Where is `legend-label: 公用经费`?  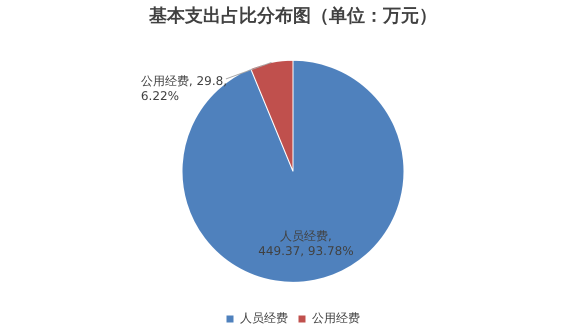
legend-label: 公用经费 is located at coordinates (336, 318).